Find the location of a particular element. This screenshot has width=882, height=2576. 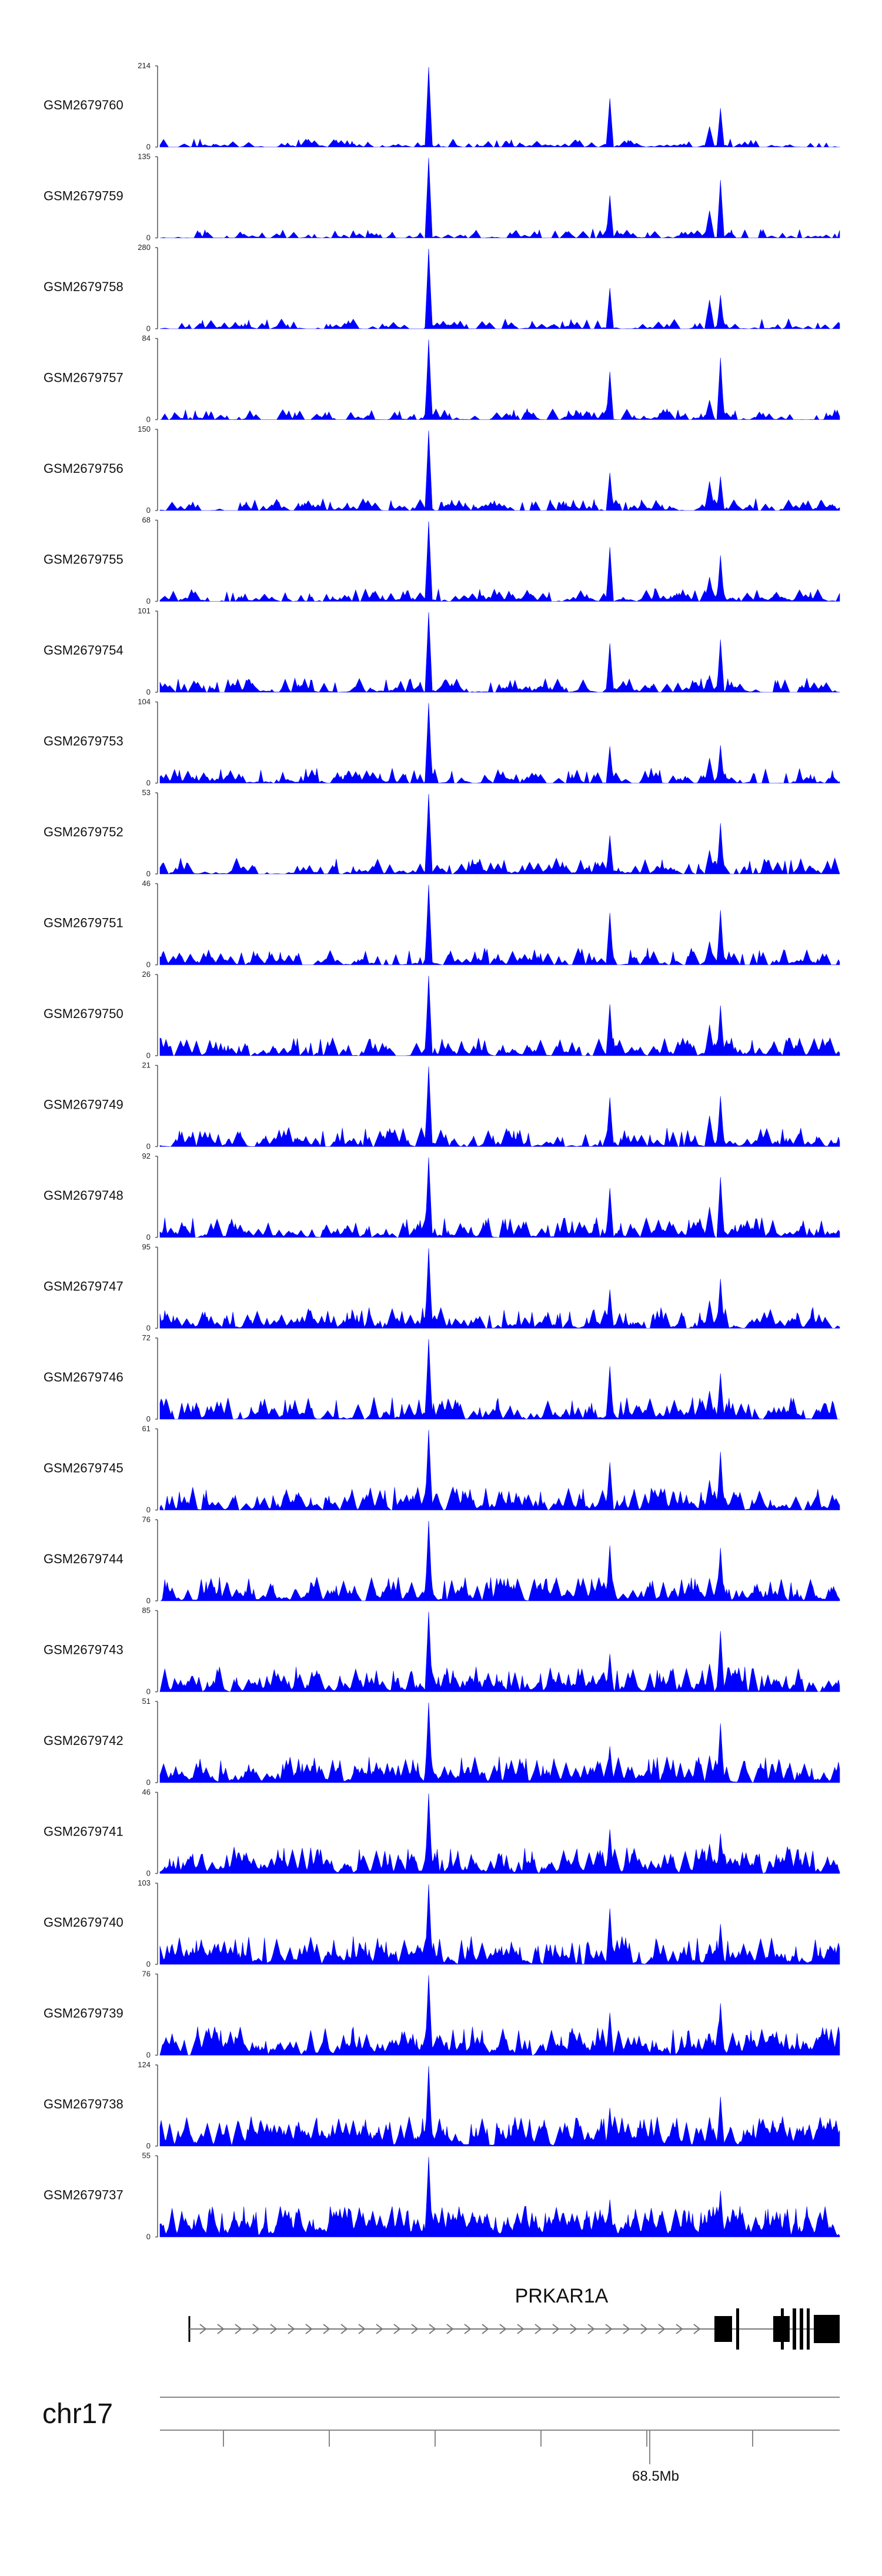

y-max-label: 55 is located at coordinates (146, 2155).